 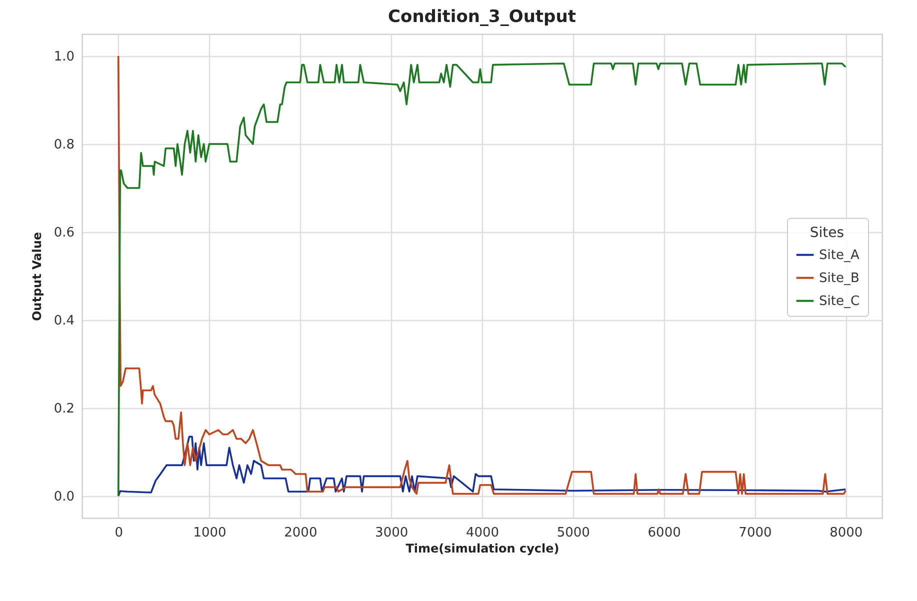 I want to click on legend-label: Site_B, so click(x=839, y=278).